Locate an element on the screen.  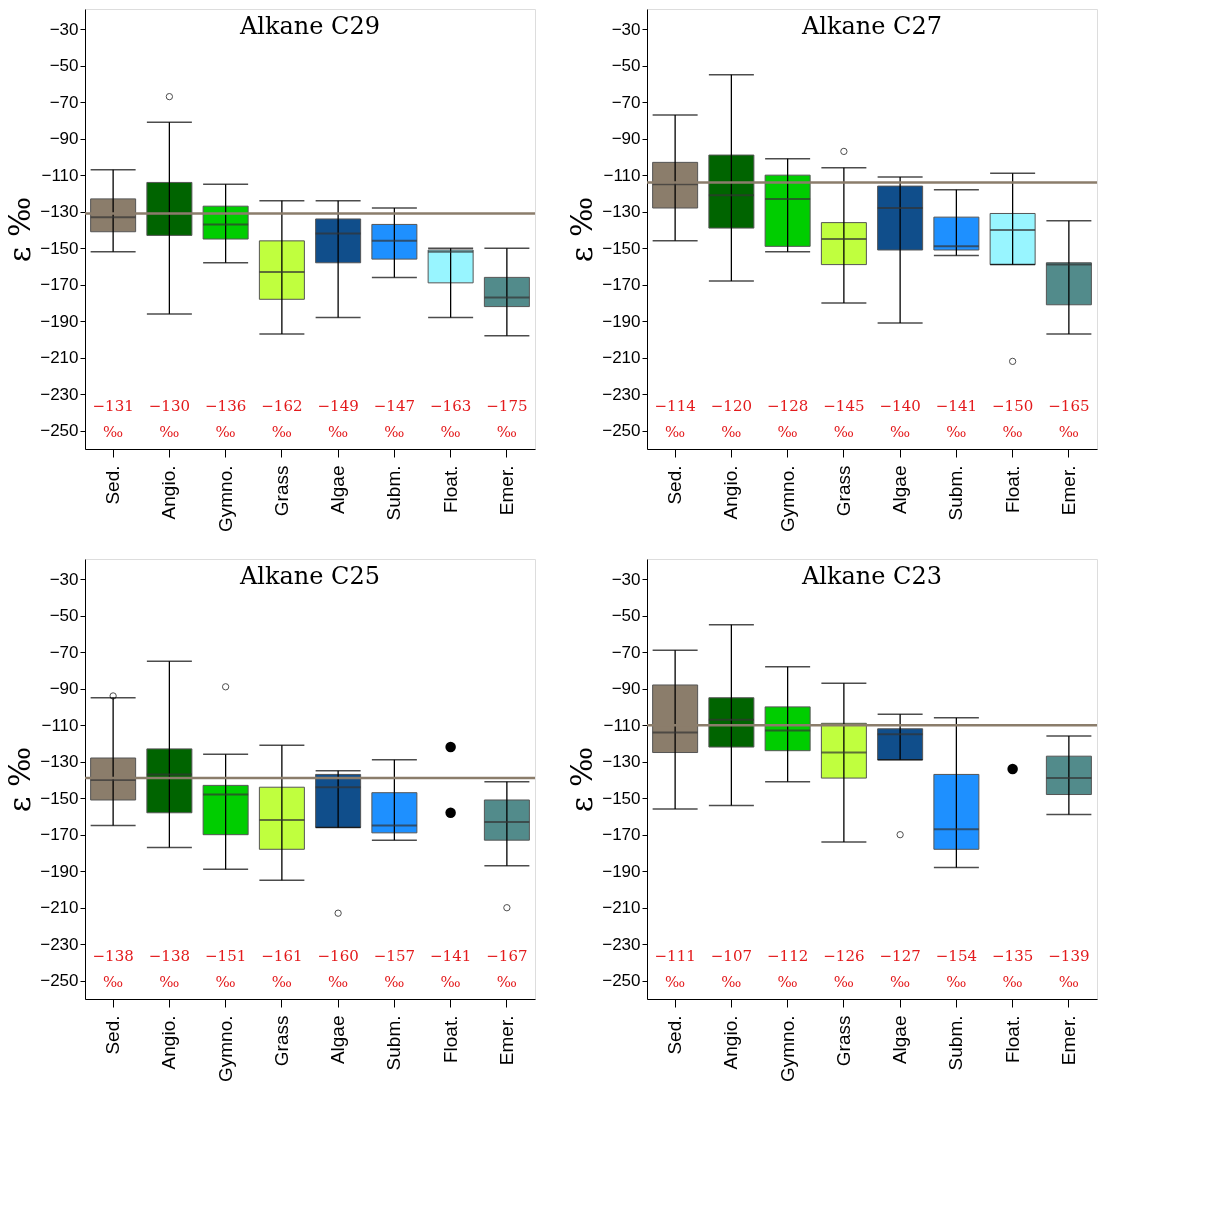
annotation: −131 ‰ is located at coordinates (113, 419).